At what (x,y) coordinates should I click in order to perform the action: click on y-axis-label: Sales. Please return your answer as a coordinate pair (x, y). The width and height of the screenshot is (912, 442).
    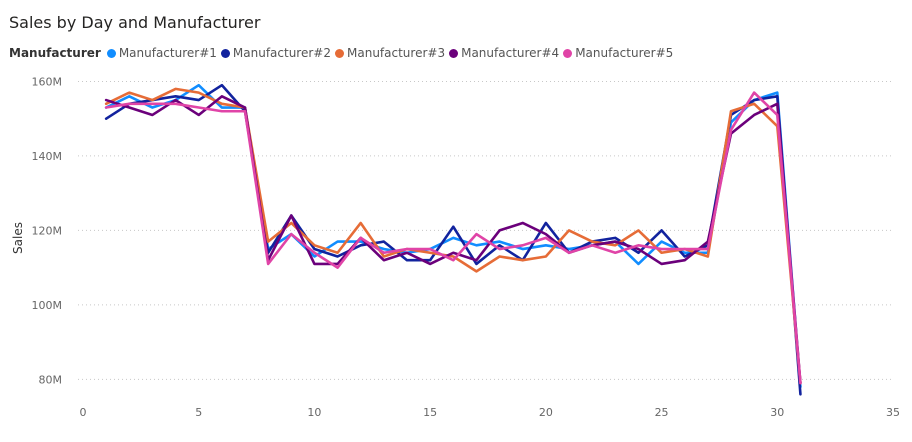
    Looking at the image, I should click on (18, 238).